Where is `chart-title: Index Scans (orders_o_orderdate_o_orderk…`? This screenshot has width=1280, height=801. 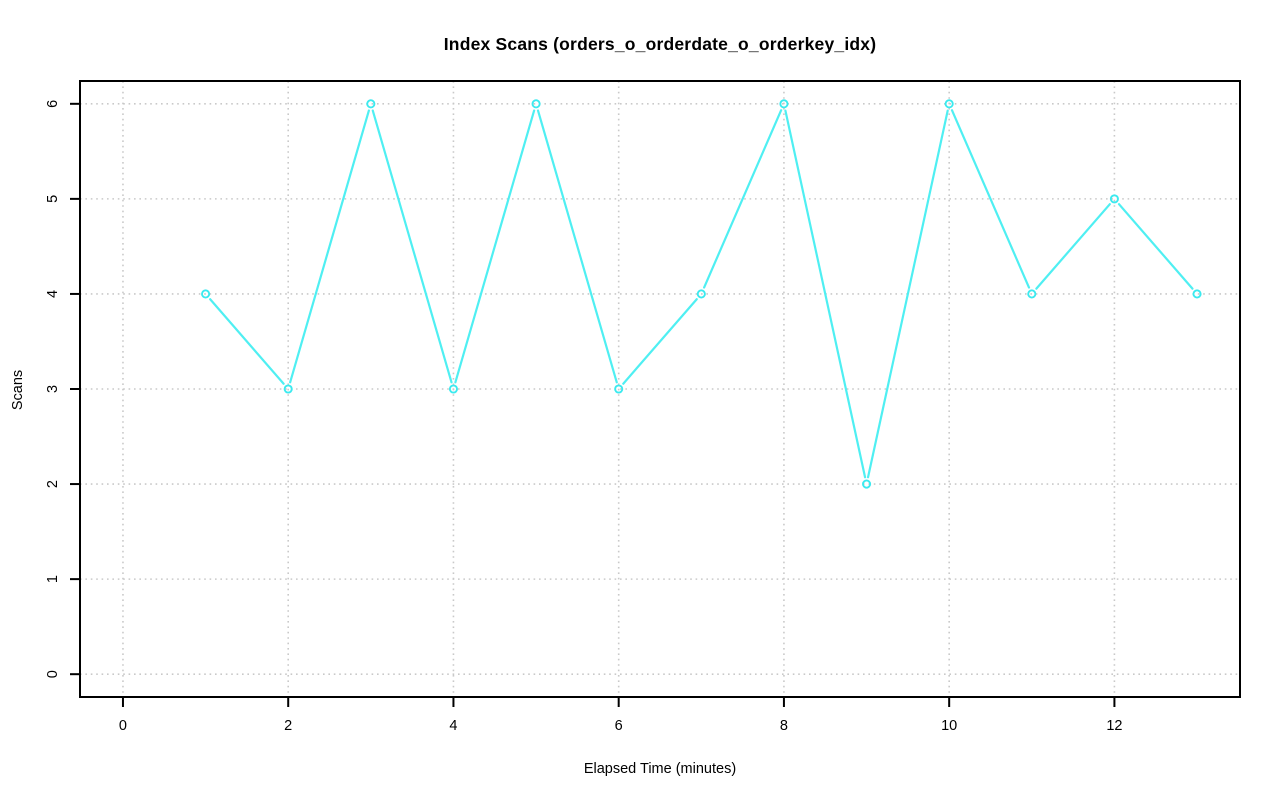 chart-title: Index Scans (orders_o_orderdate_o_orderk… is located at coordinates (660, 44).